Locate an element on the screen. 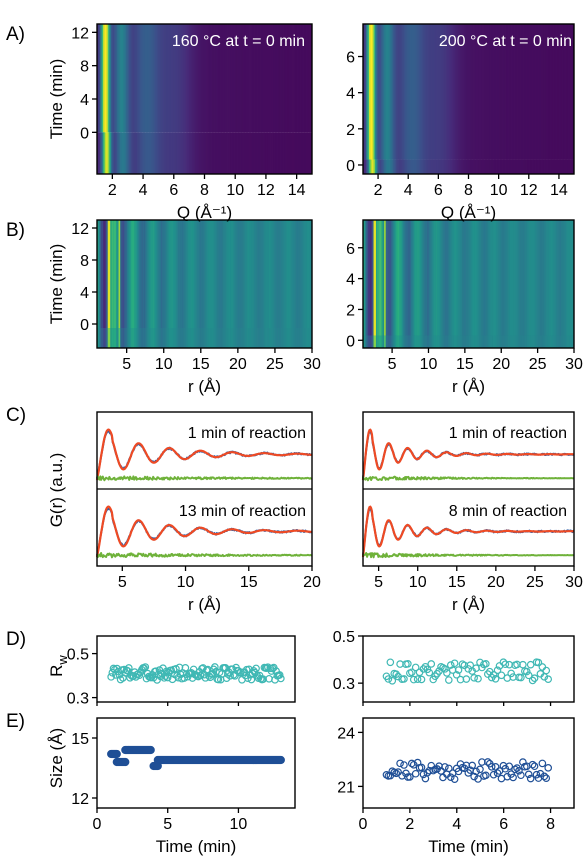  y-tick-label: 0.3 is located at coordinates (344, 684).